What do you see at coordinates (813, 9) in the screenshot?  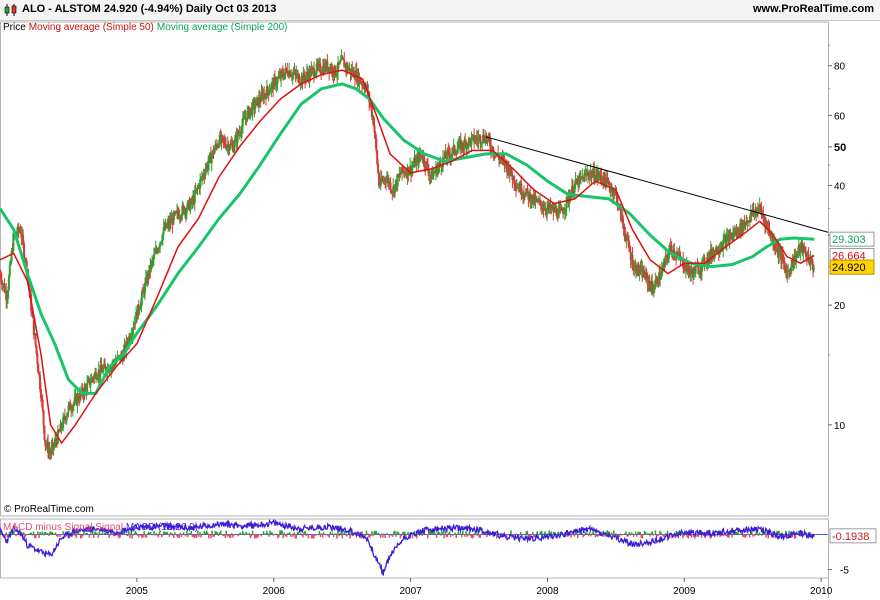 I see `site-link: www.ProRealTime.com` at bounding box center [813, 9].